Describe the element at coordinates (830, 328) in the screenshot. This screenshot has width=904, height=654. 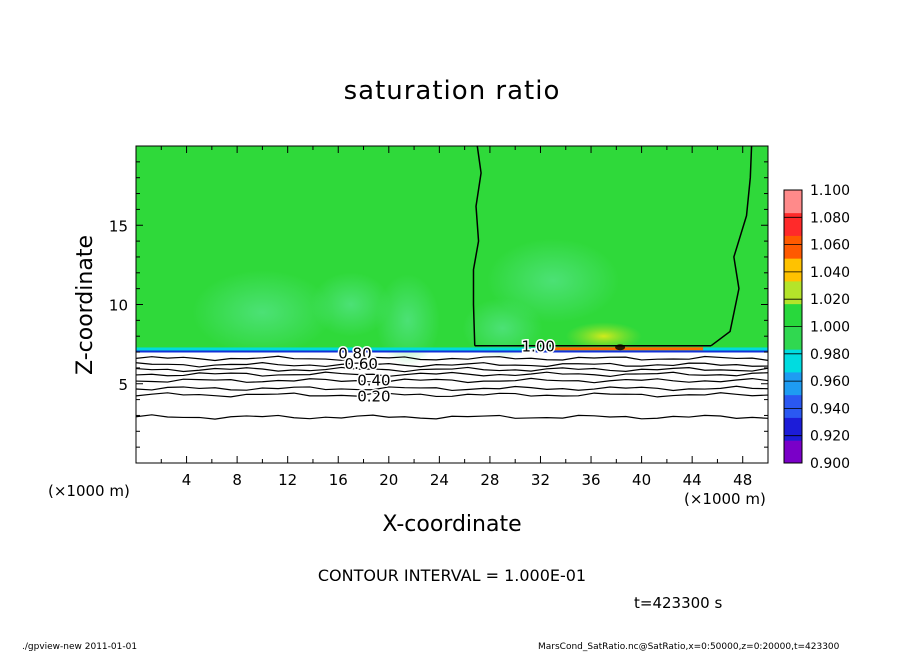
I see `colorbar-label: 1.000` at that location.